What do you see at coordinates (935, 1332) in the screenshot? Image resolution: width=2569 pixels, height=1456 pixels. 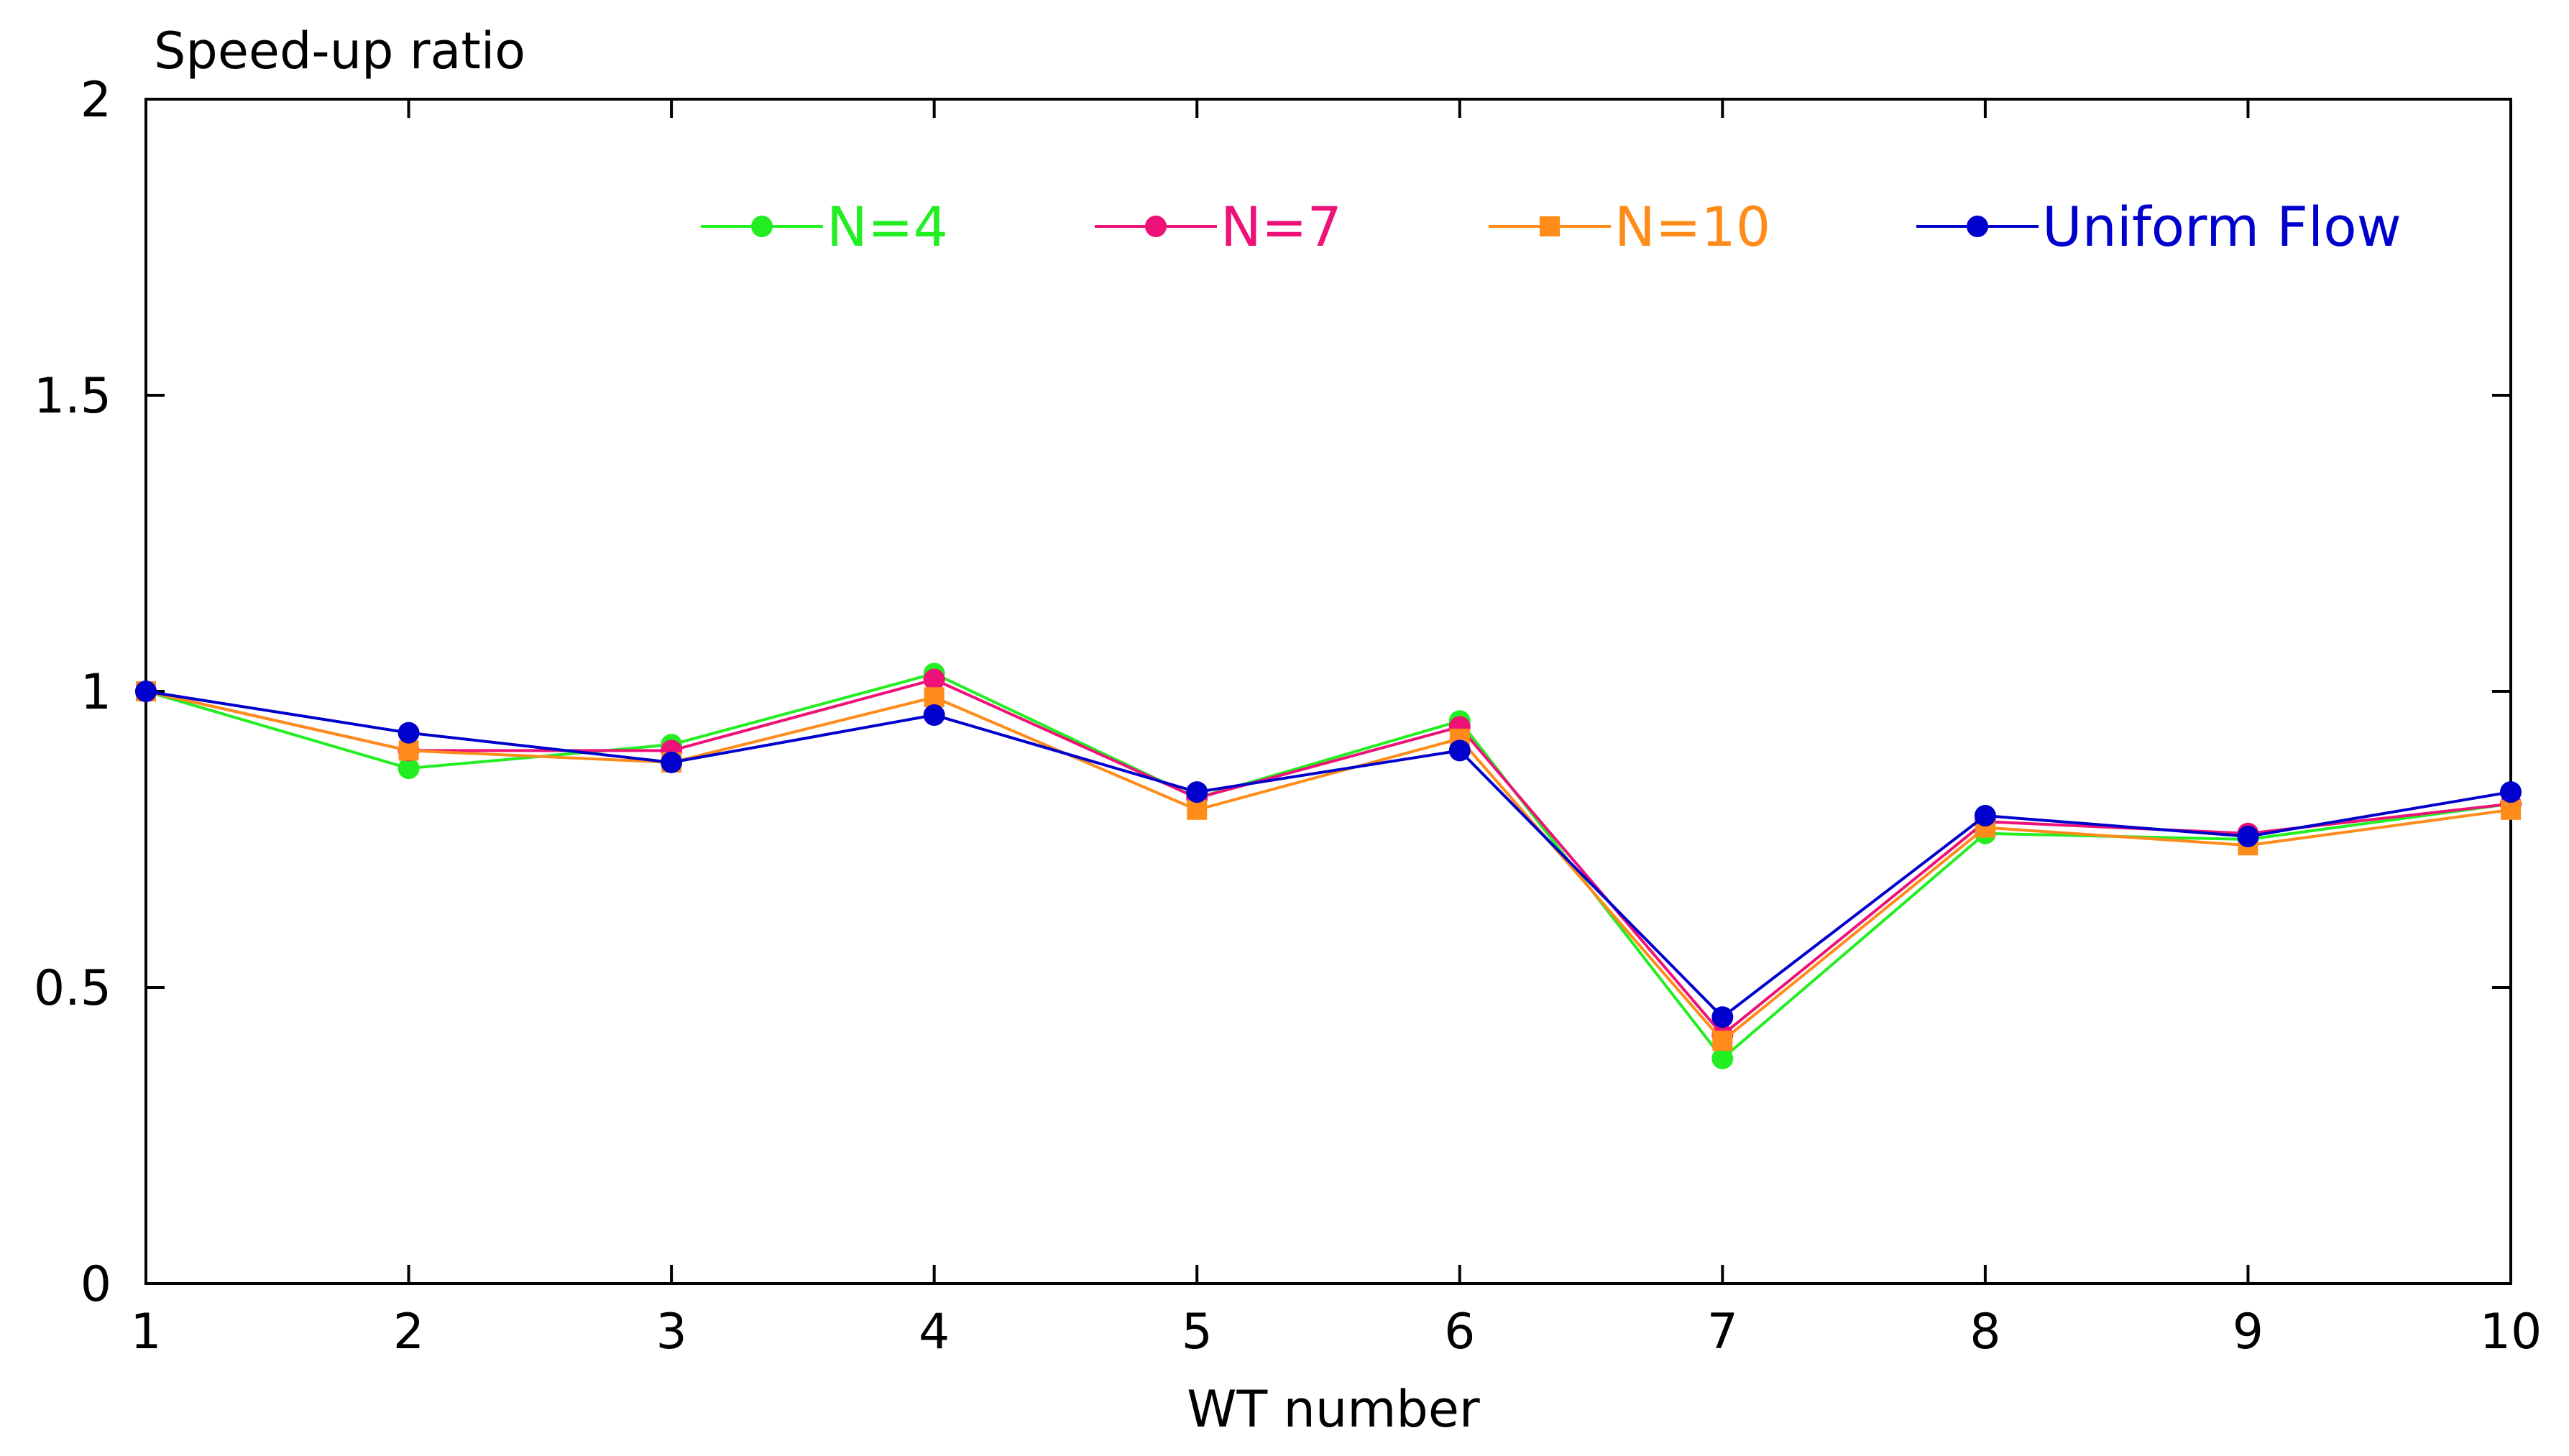 I see `x-tick-label: 4` at bounding box center [935, 1332].